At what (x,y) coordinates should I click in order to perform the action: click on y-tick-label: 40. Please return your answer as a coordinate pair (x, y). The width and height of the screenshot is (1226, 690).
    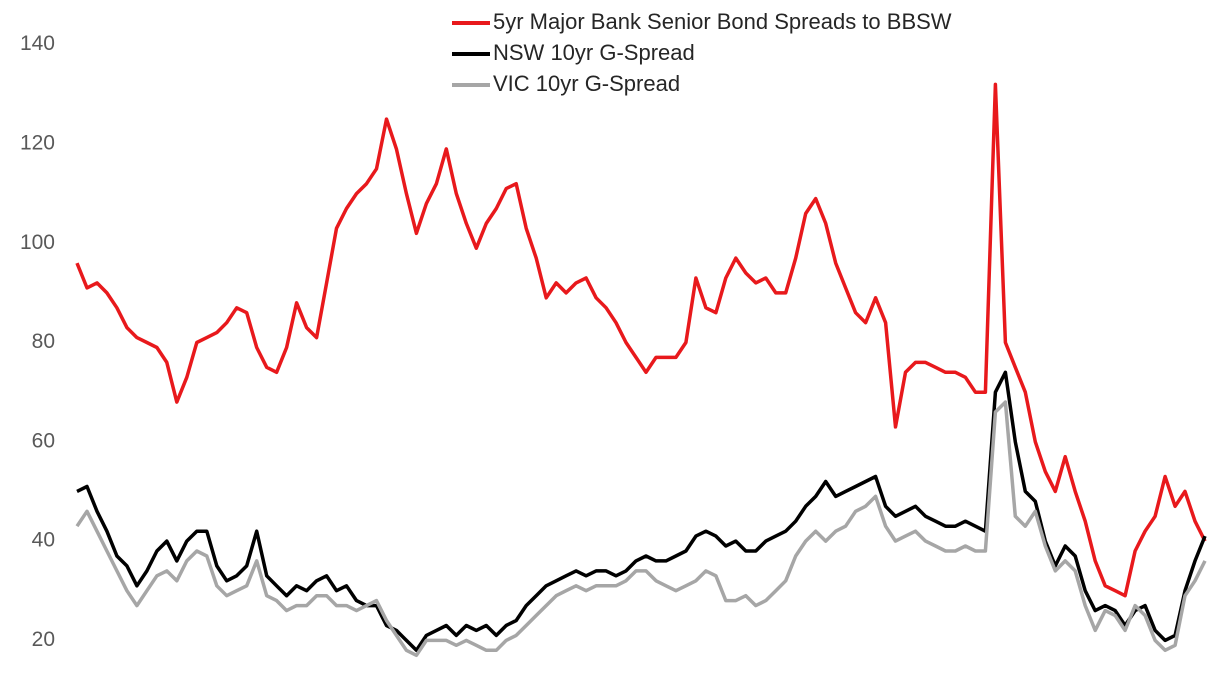
    Looking at the image, I should click on (43, 540).